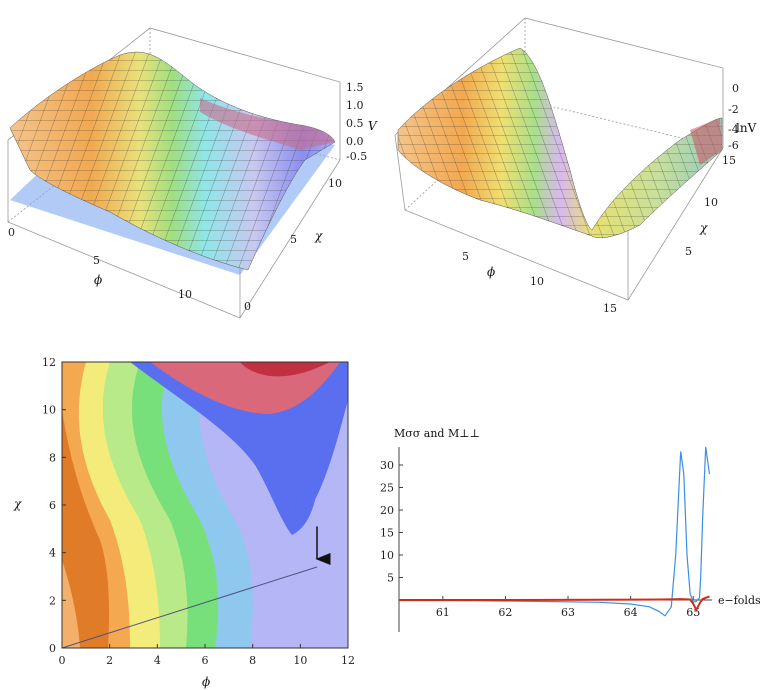 Image resolution: width=763 pixels, height=690 pixels. Describe the element at coordinates (52, 553) in the screenshot. I see `contour-y-tick: 4` at that location.